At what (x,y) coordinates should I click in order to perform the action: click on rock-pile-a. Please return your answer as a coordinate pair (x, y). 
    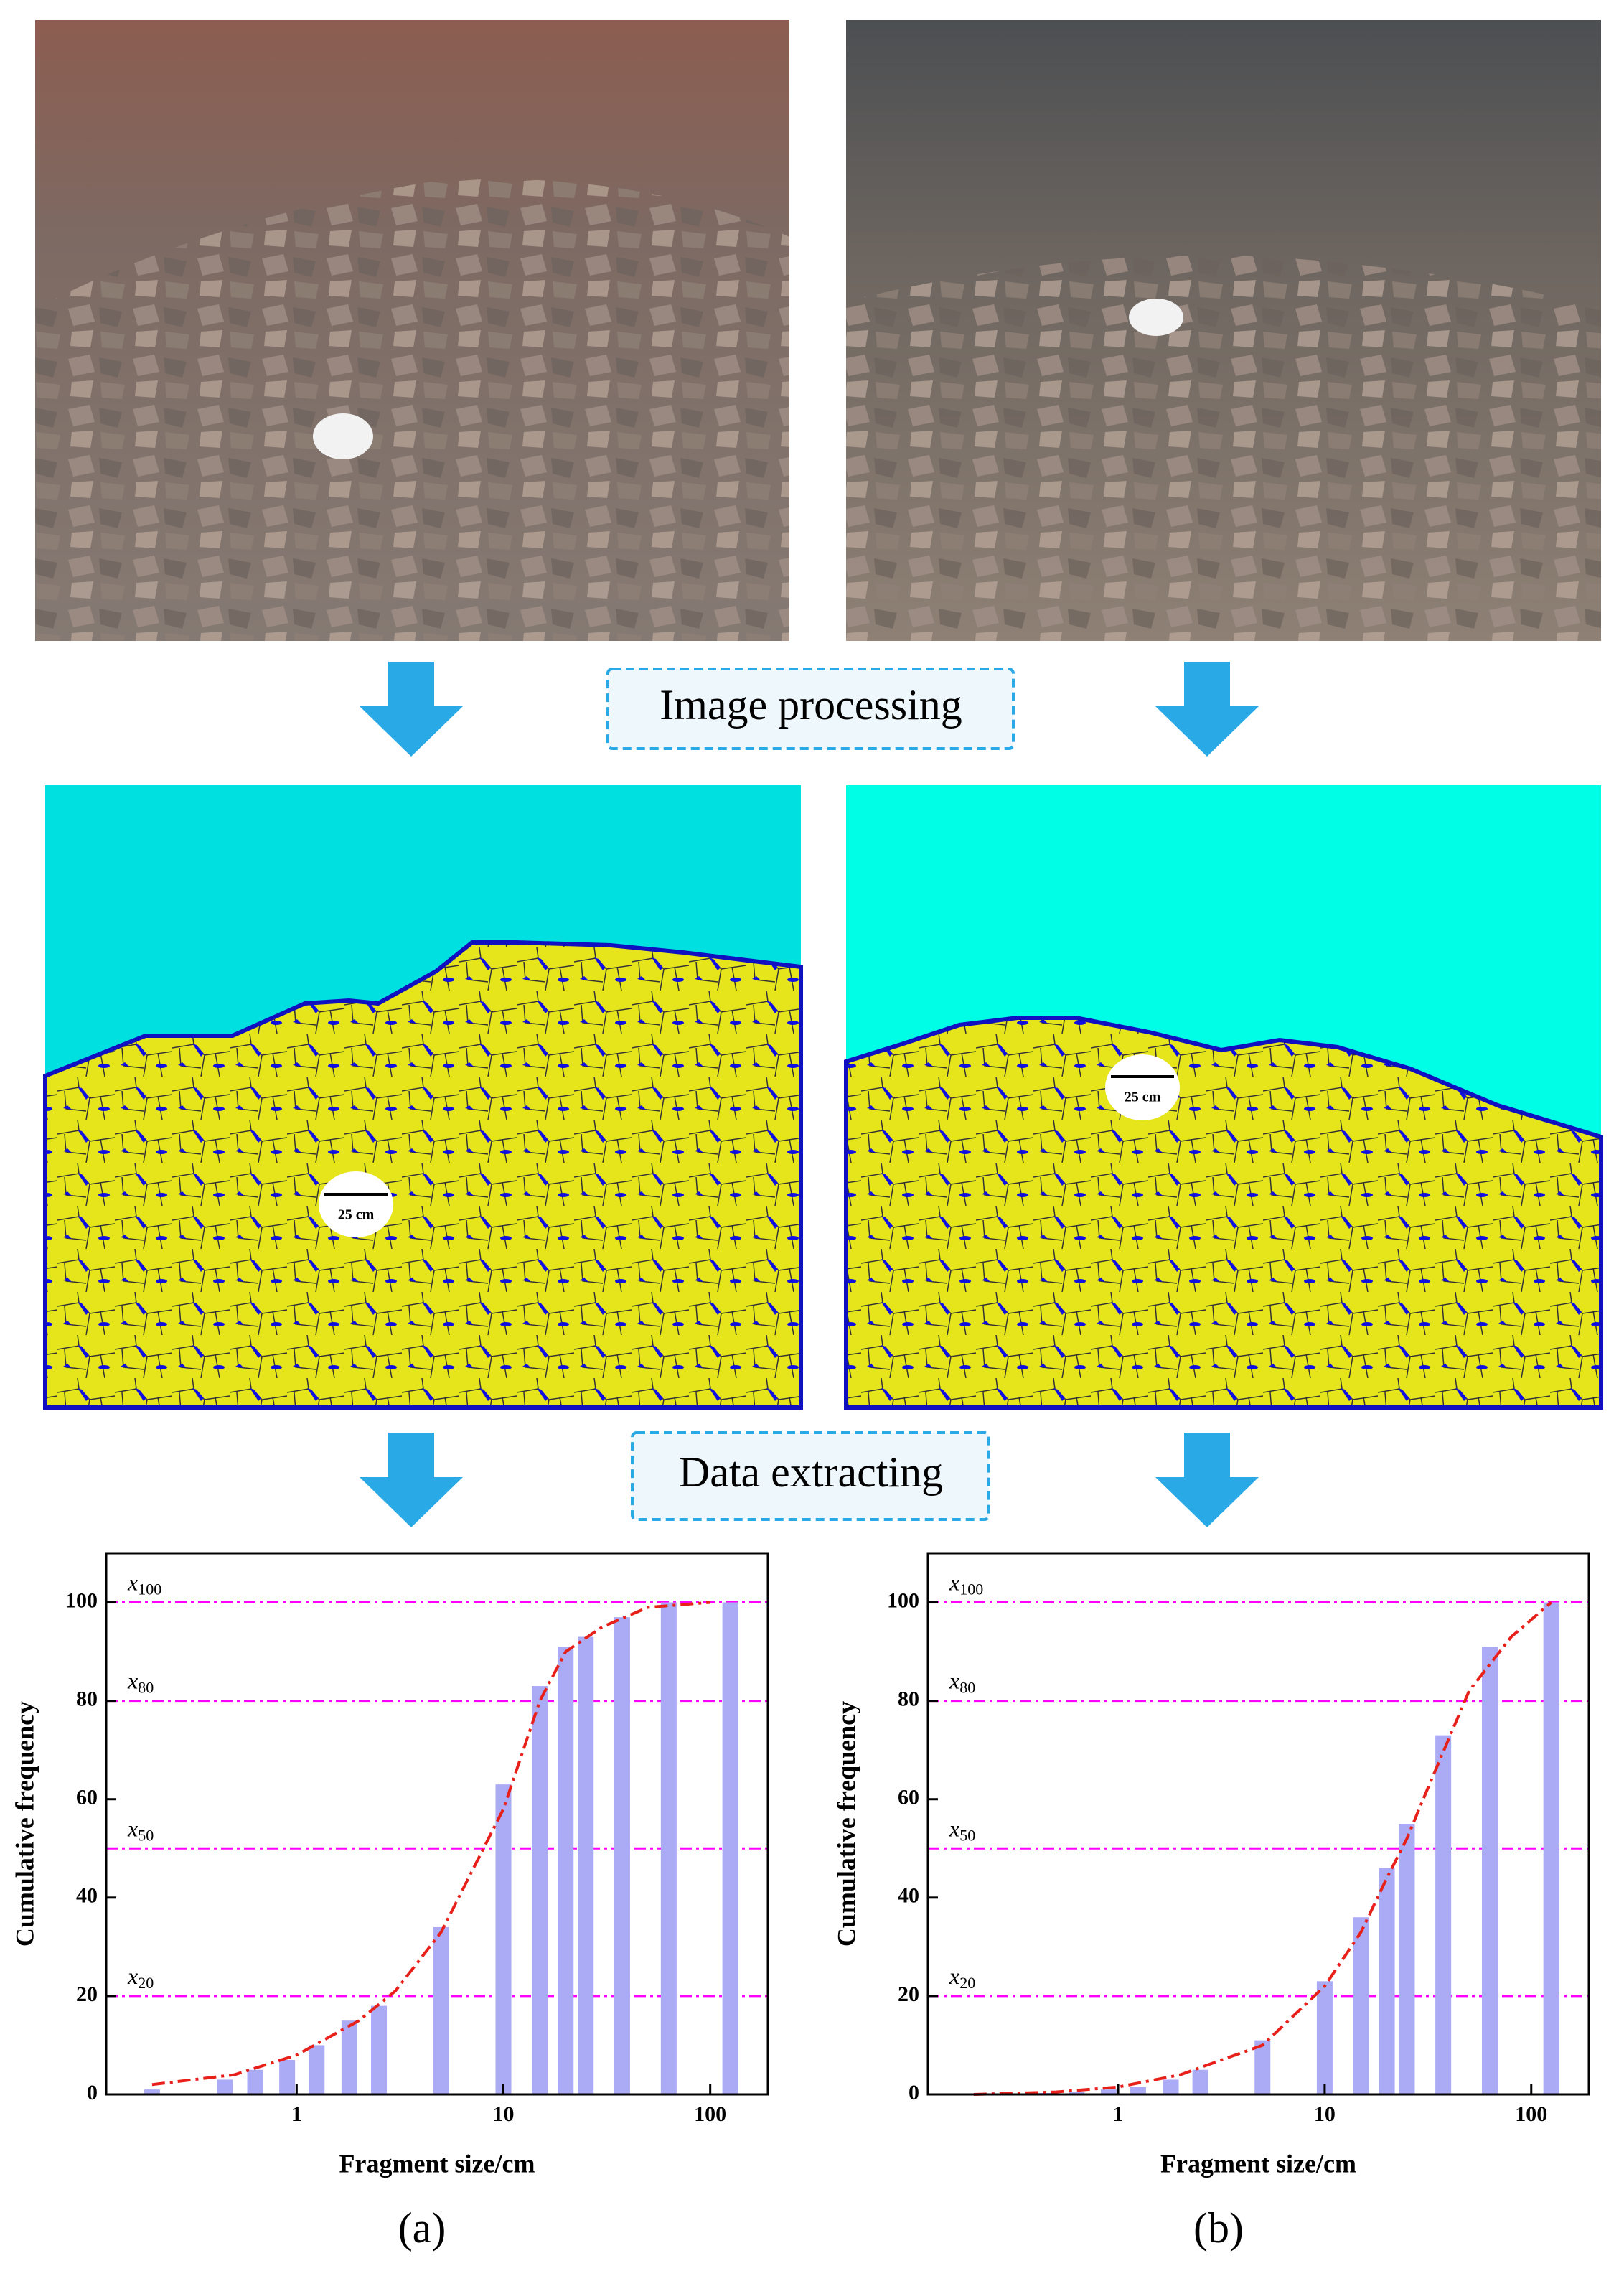
    Looking at the image, I should click on (412, 410).